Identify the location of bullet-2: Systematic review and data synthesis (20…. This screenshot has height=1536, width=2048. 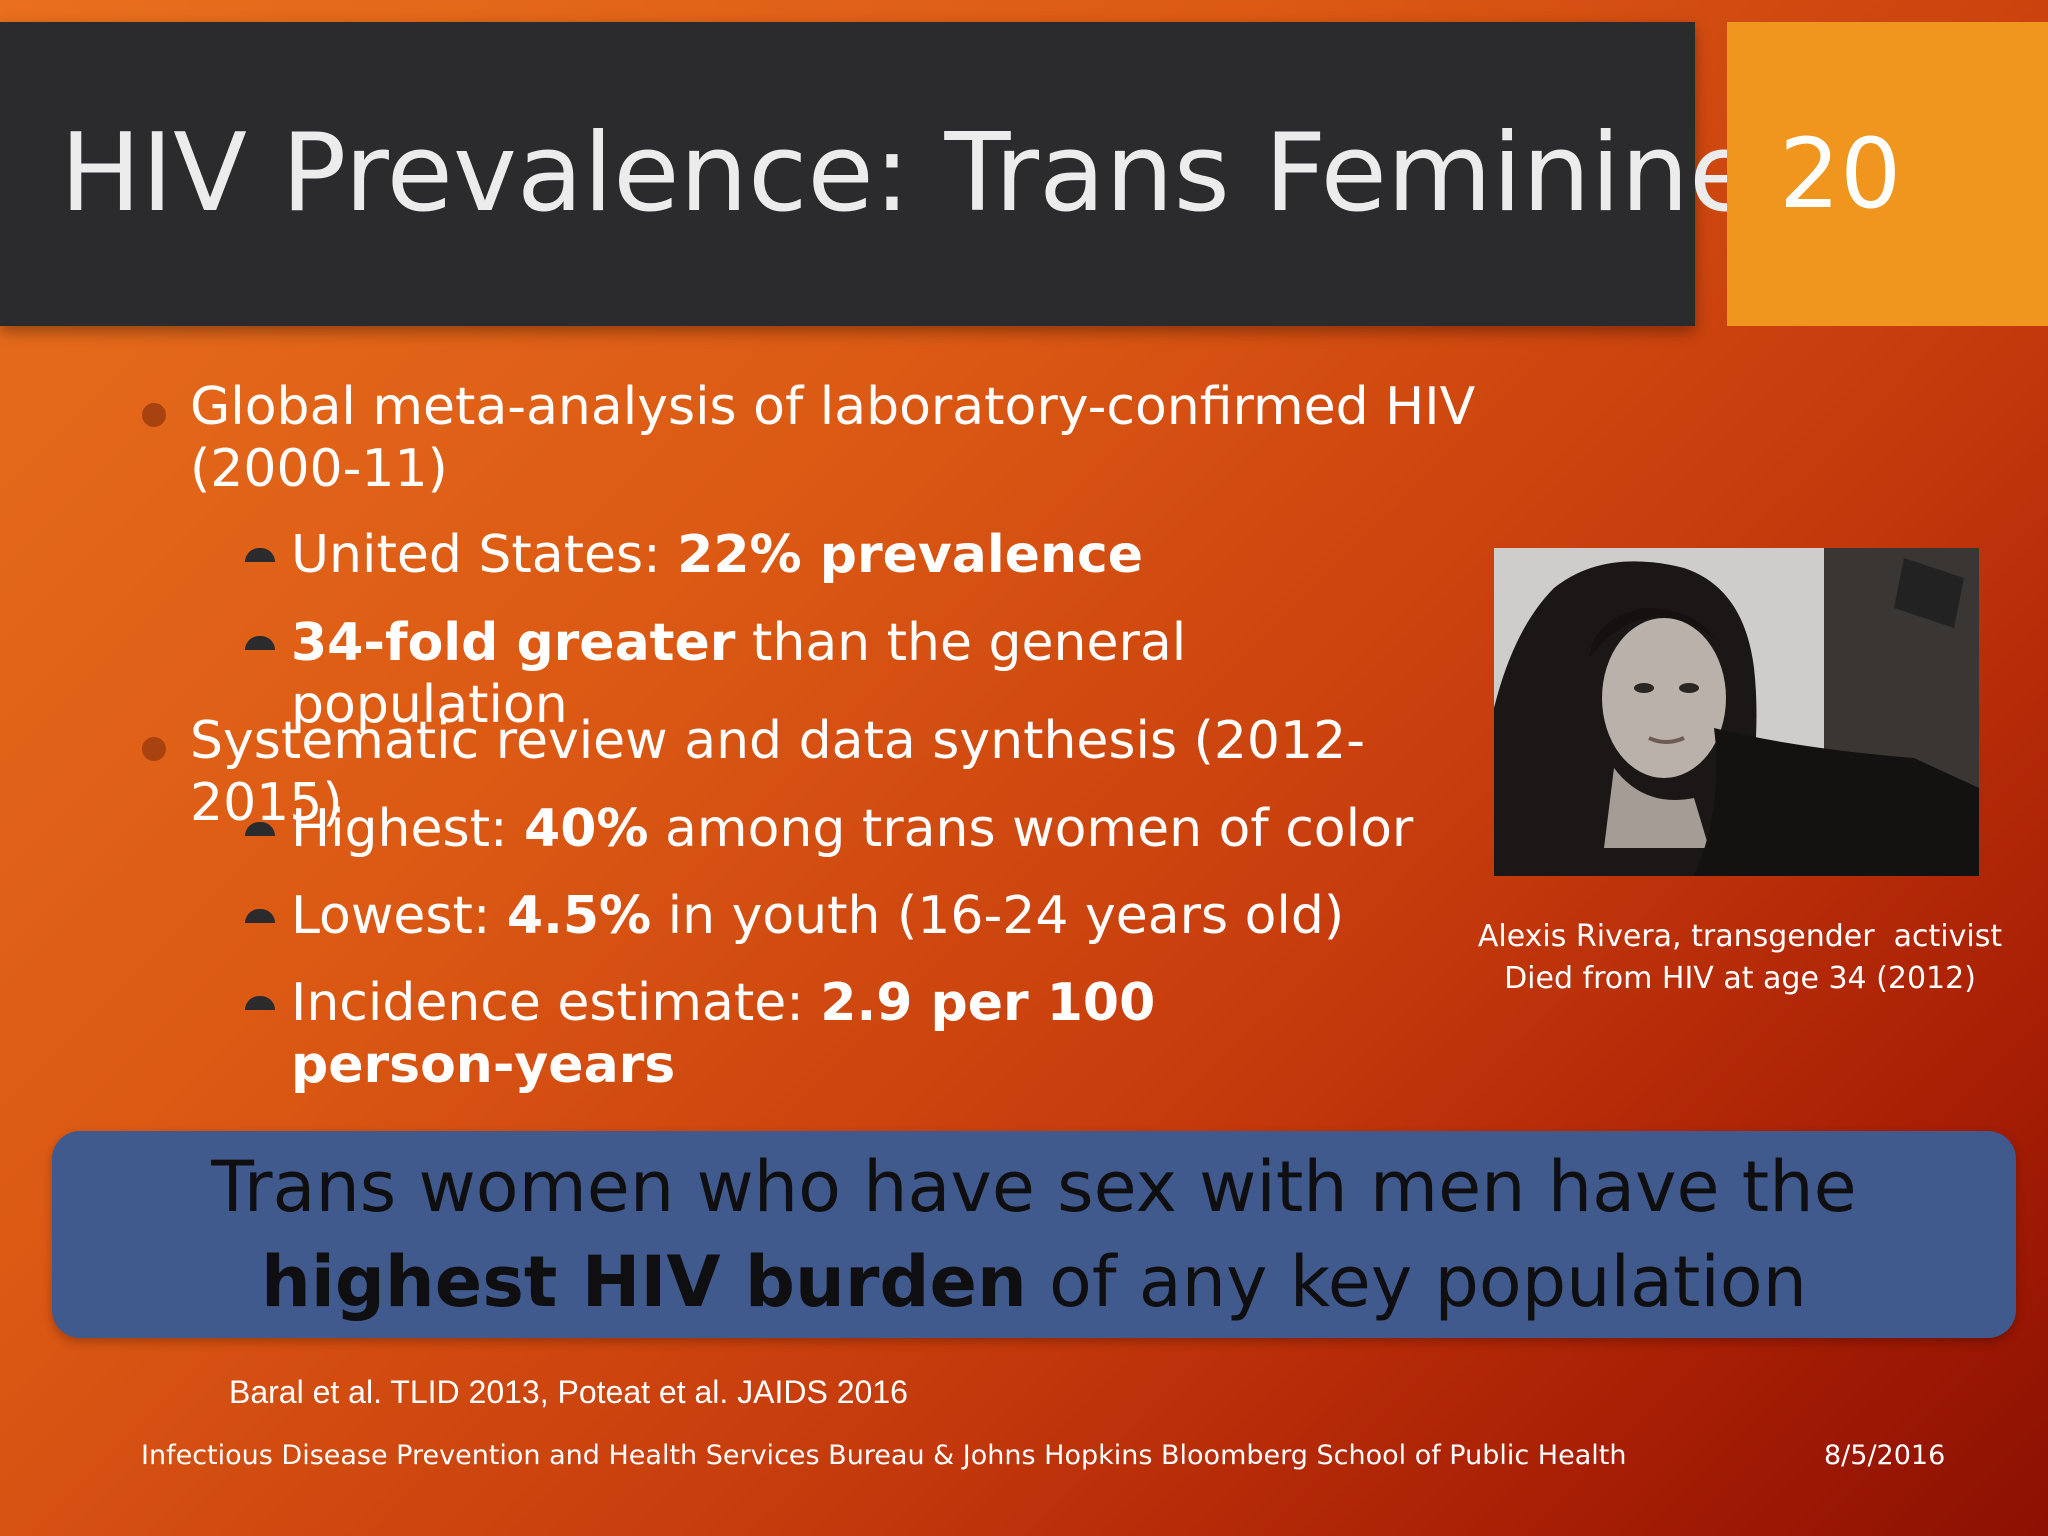
(777, 772).